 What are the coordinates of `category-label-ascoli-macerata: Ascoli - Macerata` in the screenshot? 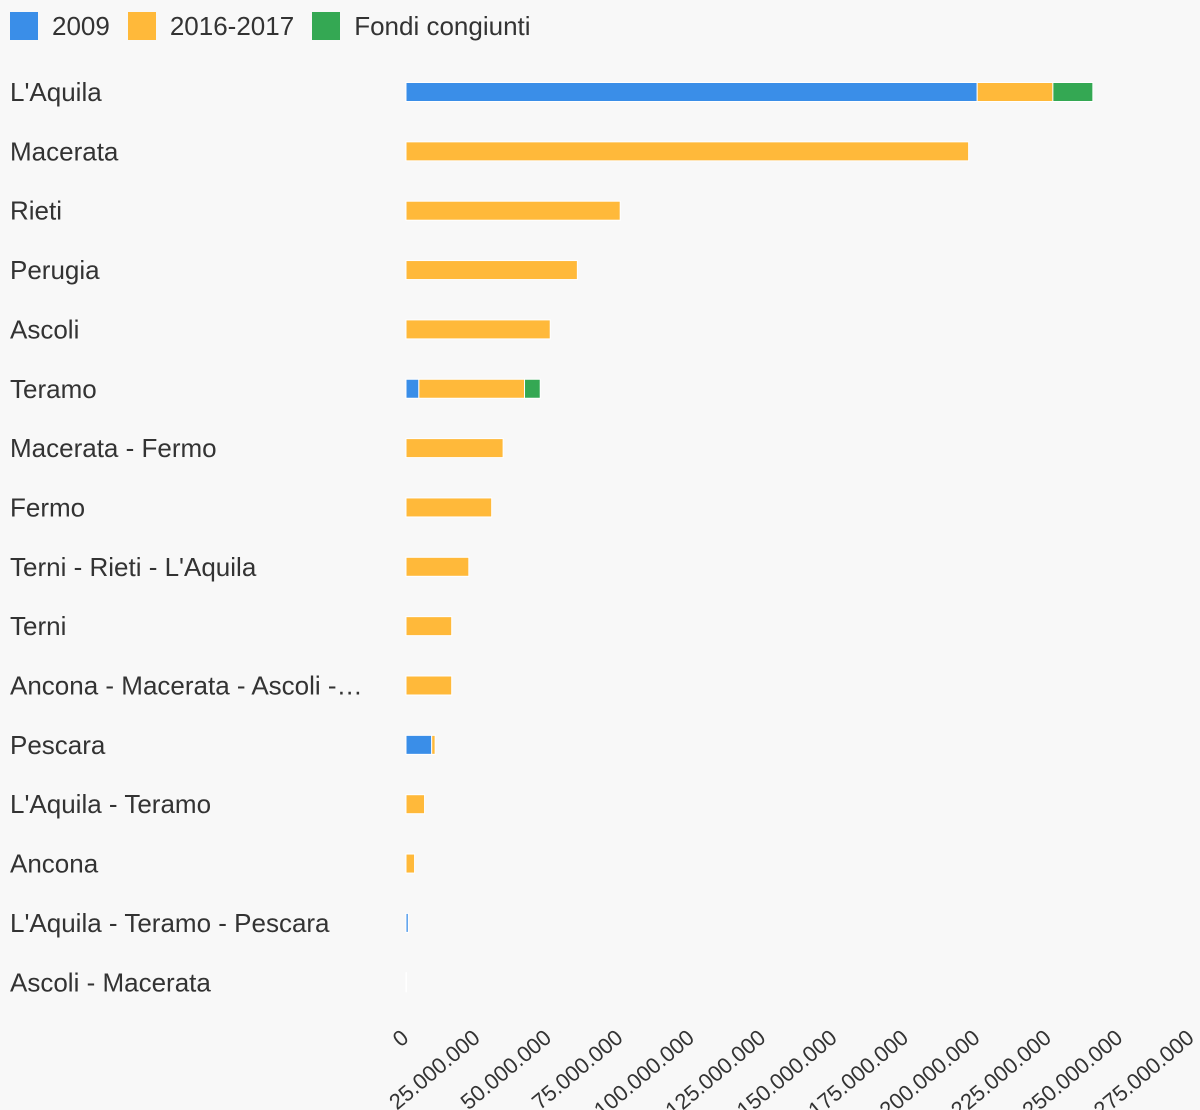 It's located at (110, 982).